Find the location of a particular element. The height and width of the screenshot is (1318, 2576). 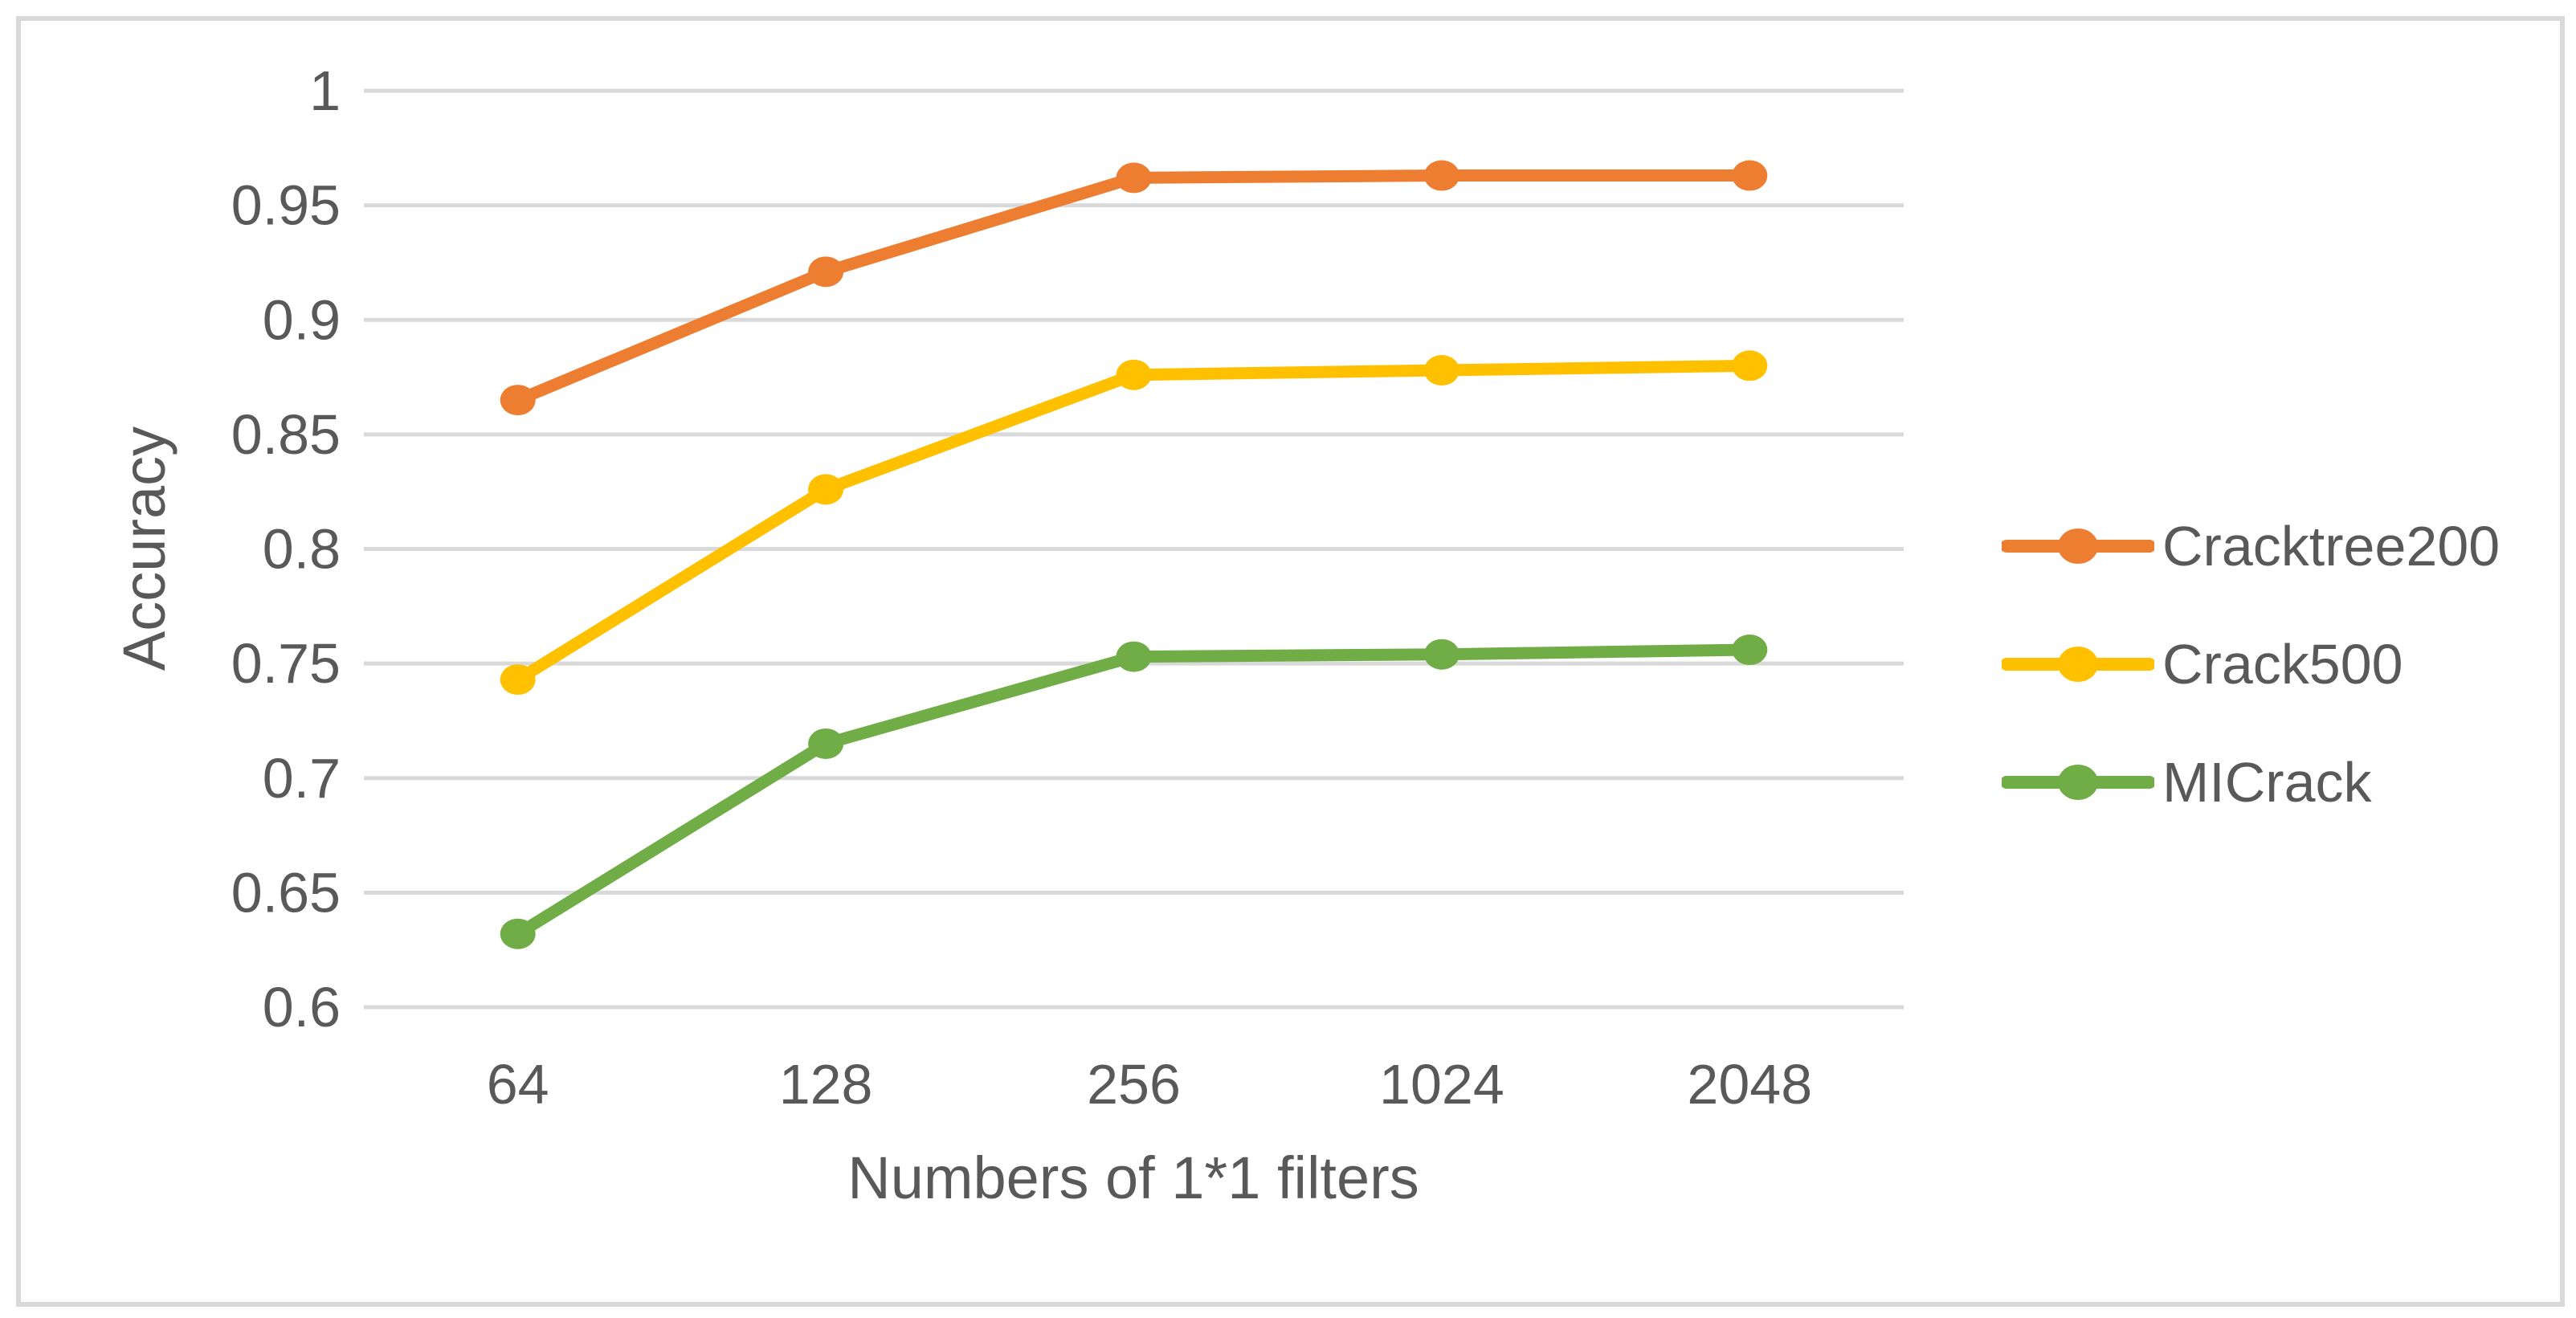

x-tick-label: 256 is located at coordinates (1134, 1084).